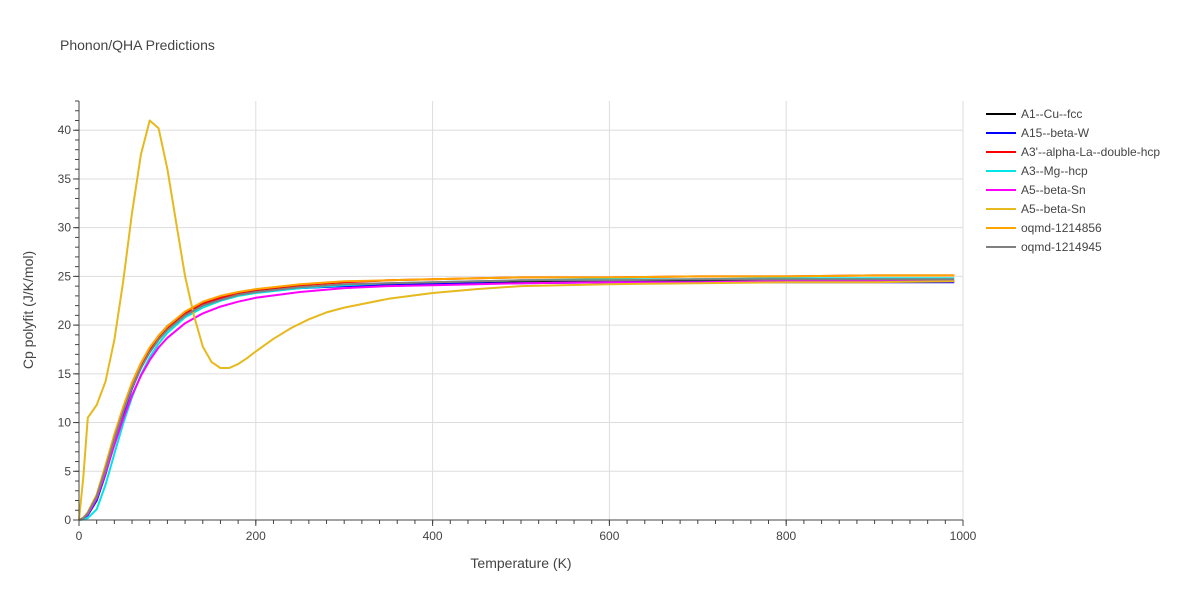 This screenshot has height=600, width=1200. Describe the element at coordinates (963, 536) in the screenshot. I see `x-tick-label: 1000` at that location.